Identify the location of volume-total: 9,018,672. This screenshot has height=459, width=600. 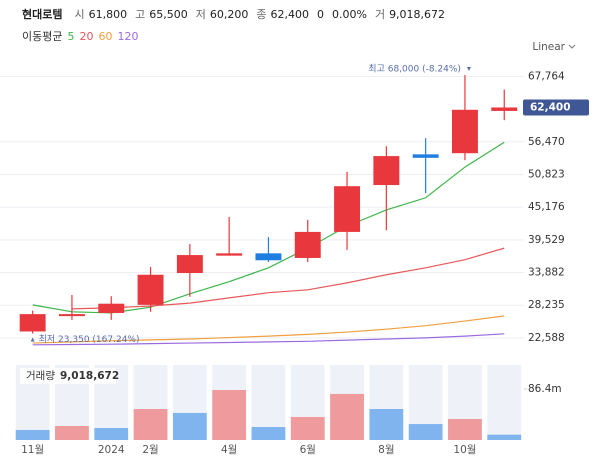
(89, 376).